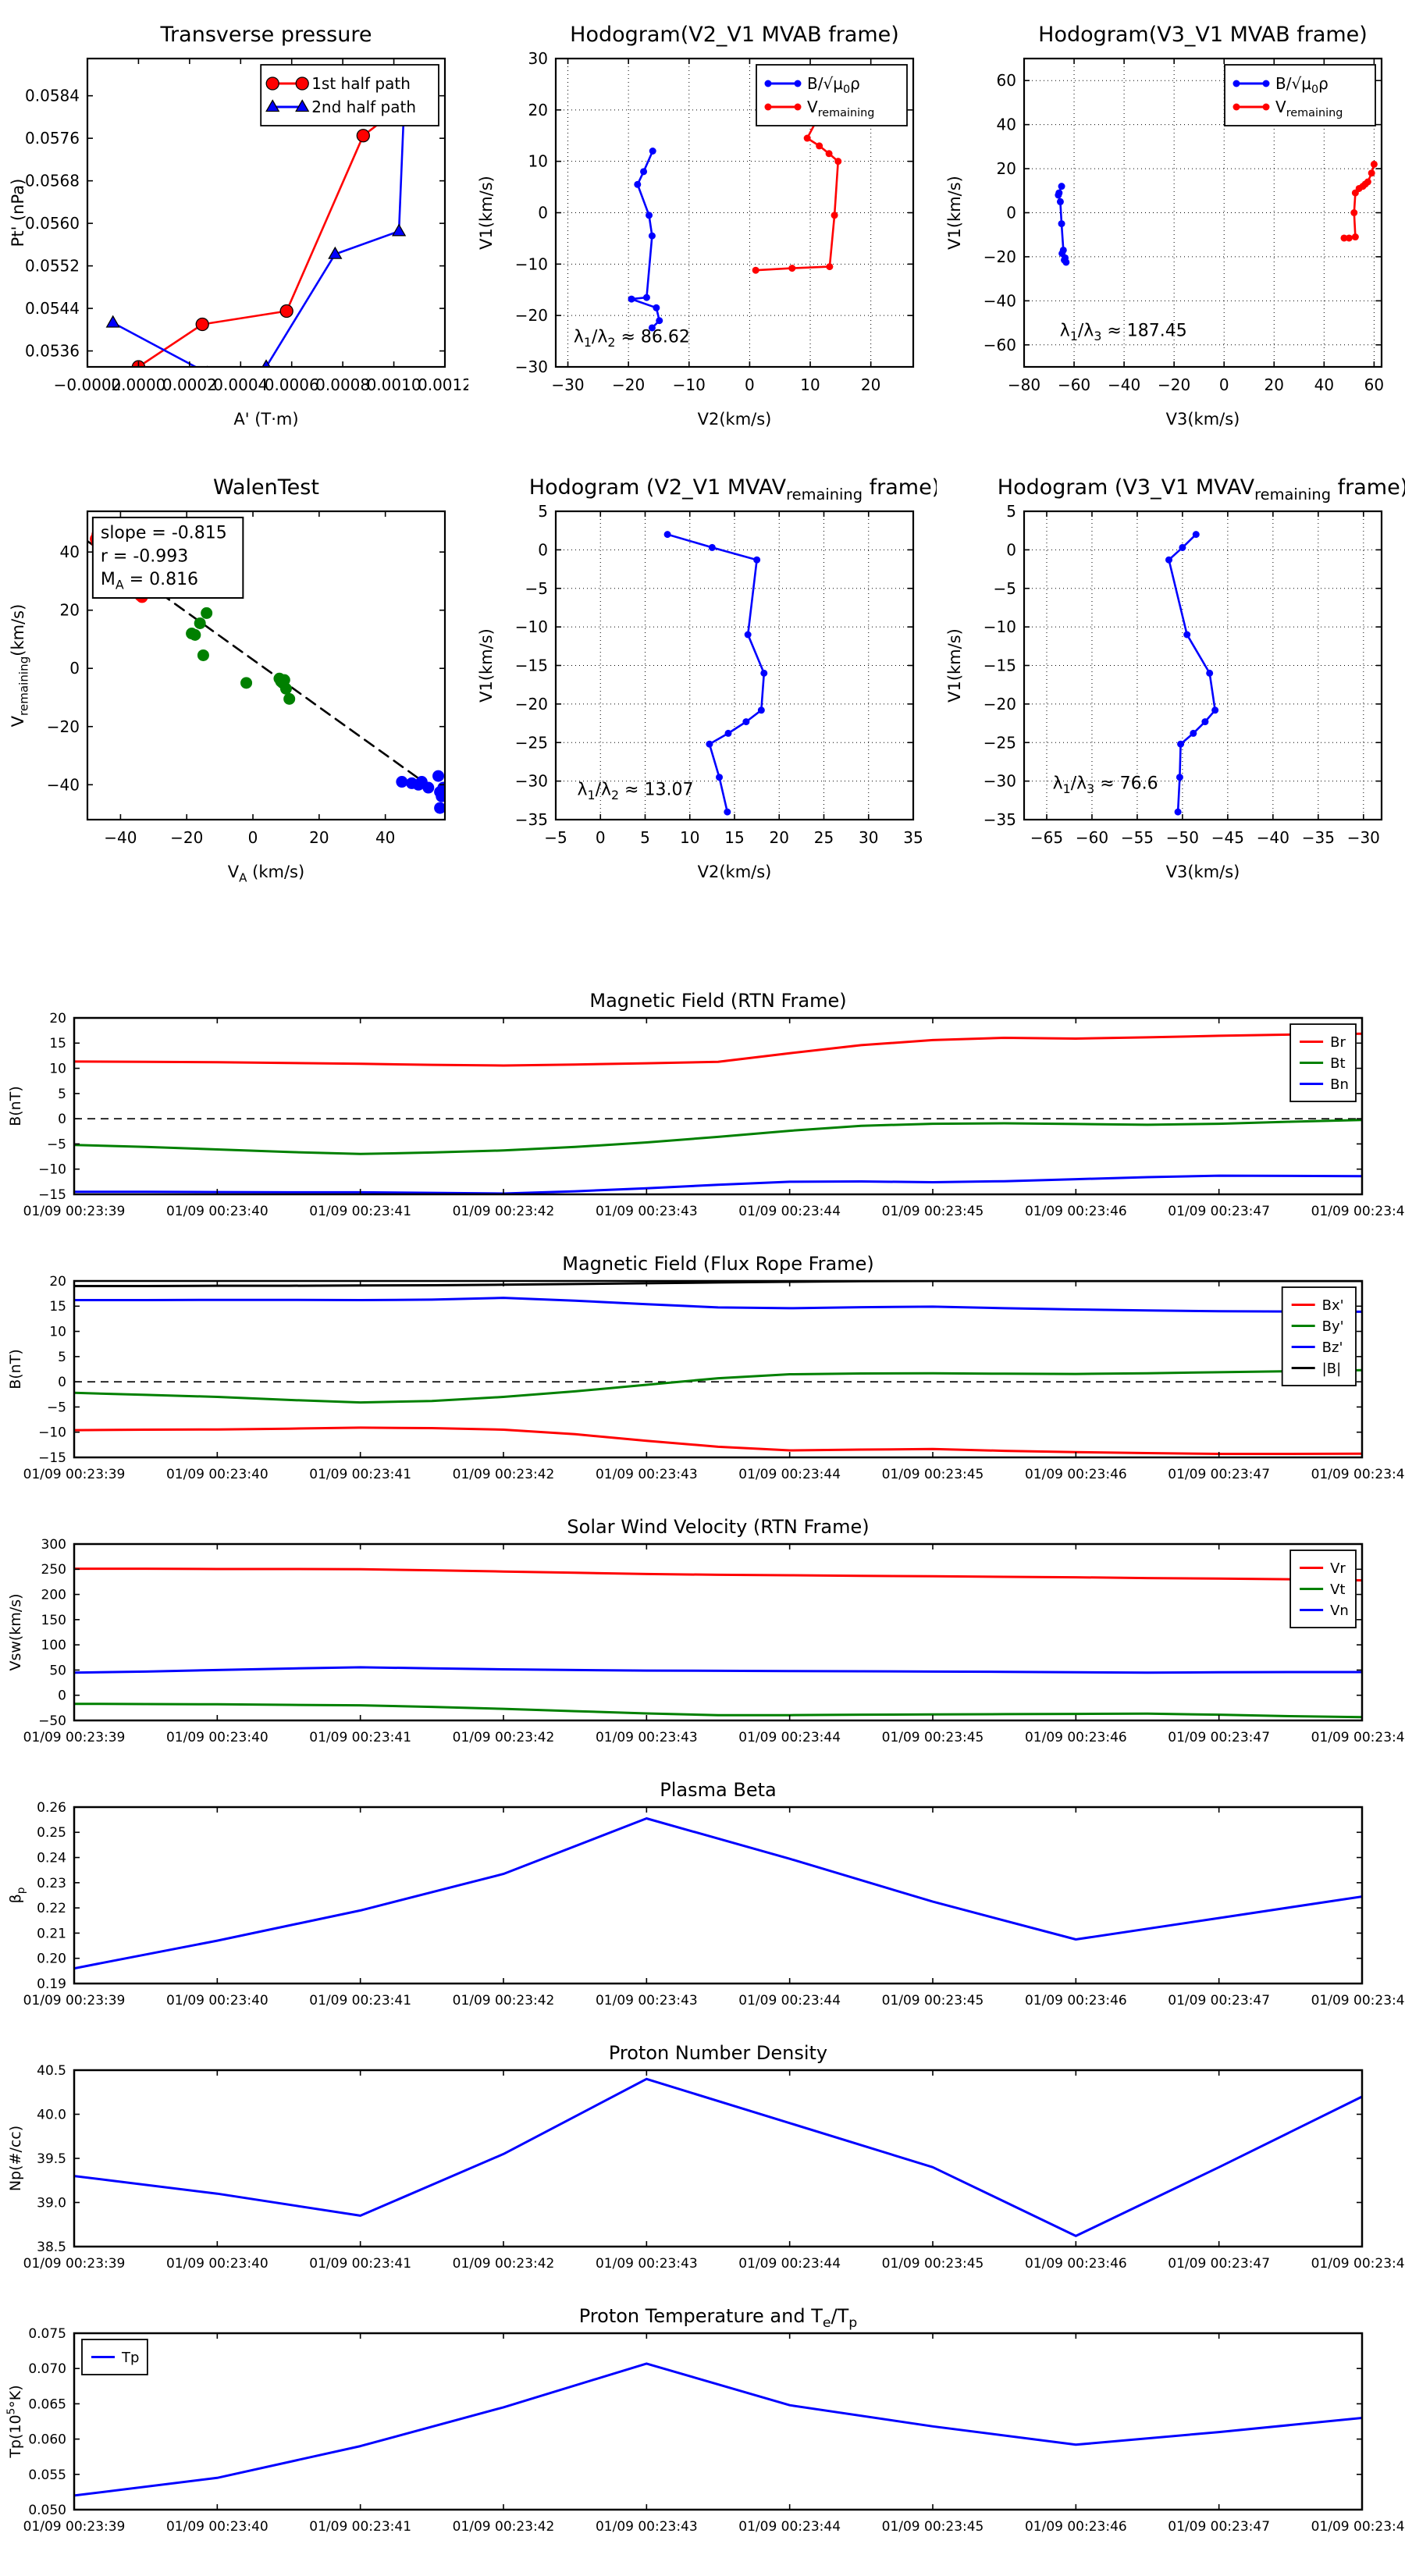 This screenshot has width=1405, height=2576. I want to click on series-bz-, so click(718, 1305).